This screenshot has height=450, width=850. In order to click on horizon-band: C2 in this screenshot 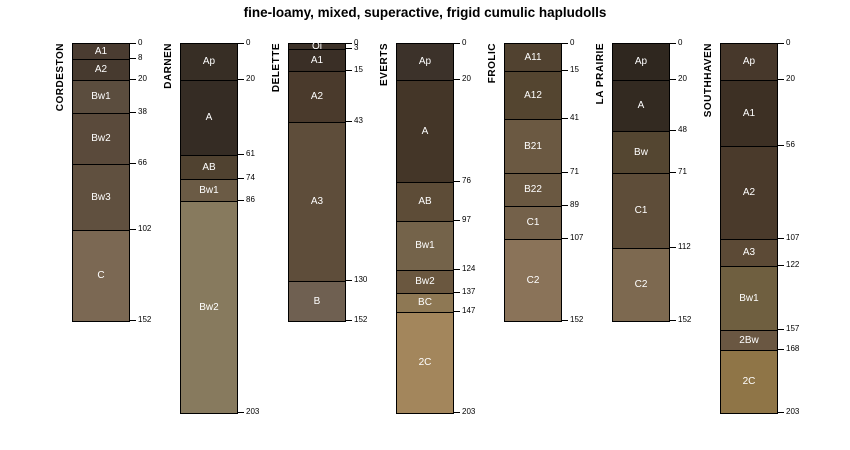, I will do `click(641, 284)`.